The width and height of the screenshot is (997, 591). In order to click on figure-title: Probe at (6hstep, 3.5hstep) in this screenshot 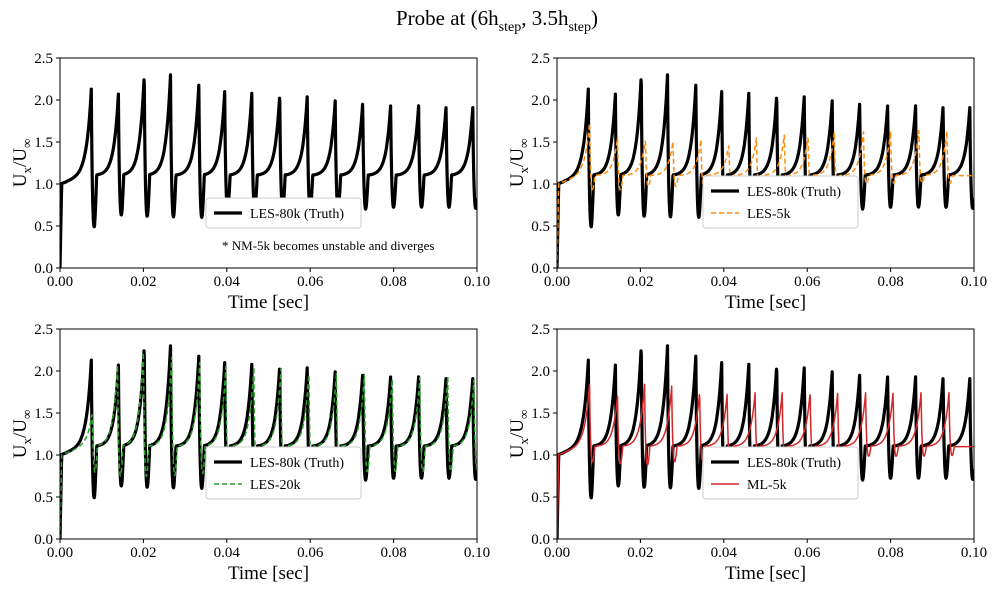, I will do `click(497, 20)`.